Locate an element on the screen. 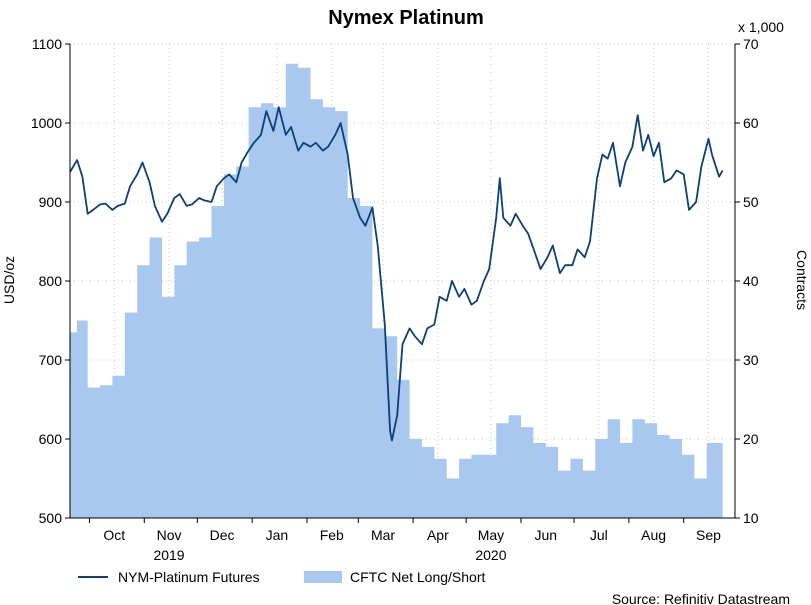 This screenshot has height=605, width=811. legend-area-swatch is located at coordinates (323, 577).